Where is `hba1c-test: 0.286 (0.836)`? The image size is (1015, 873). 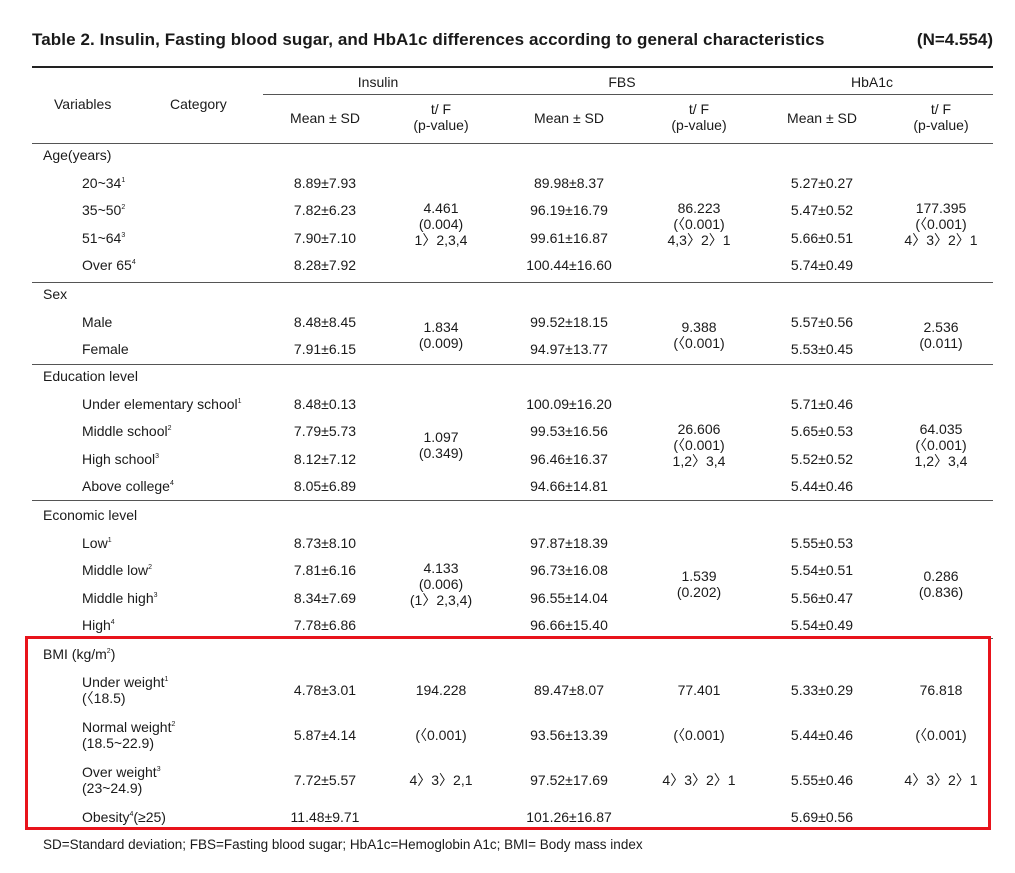 hba1c-test: 0.286 (0.836) is located at coordinates (941, 584).